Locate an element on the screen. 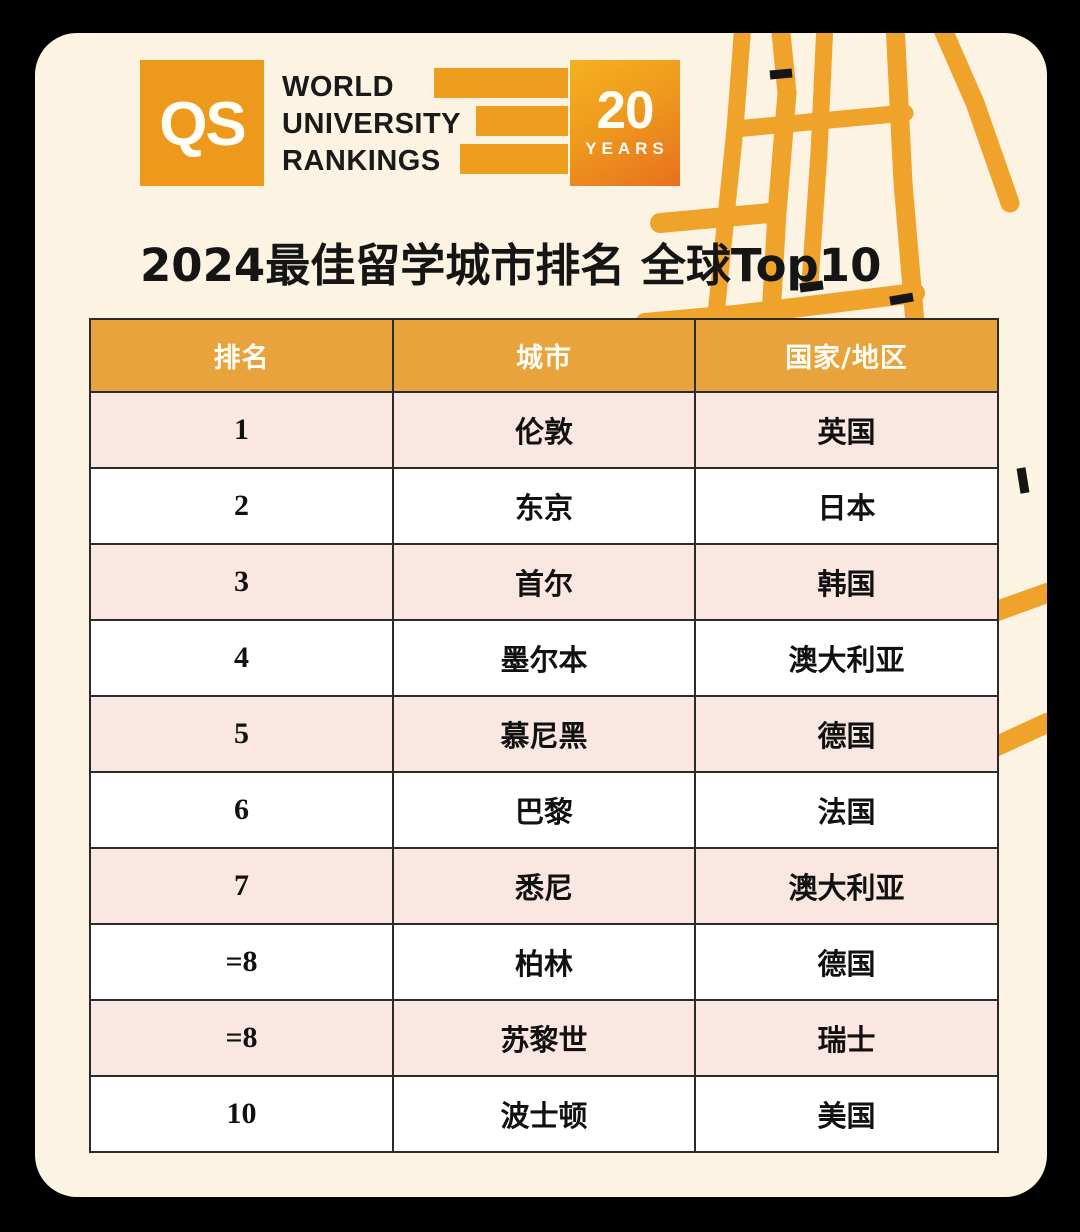 The height and width of the screenshot is (1232, 1080). table-header: 排名 城市 国家/地区 is located at coordinates (544, 355).